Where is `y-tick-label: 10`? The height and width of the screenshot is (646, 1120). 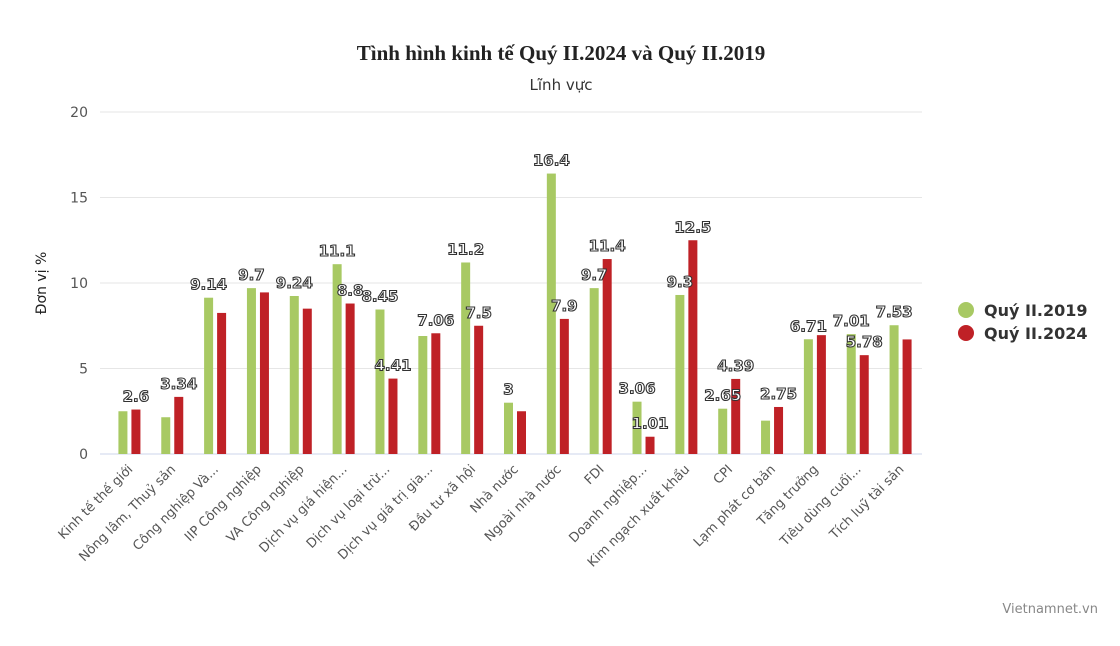 y-tick-label: 10 is located at coordinates (79, 284).